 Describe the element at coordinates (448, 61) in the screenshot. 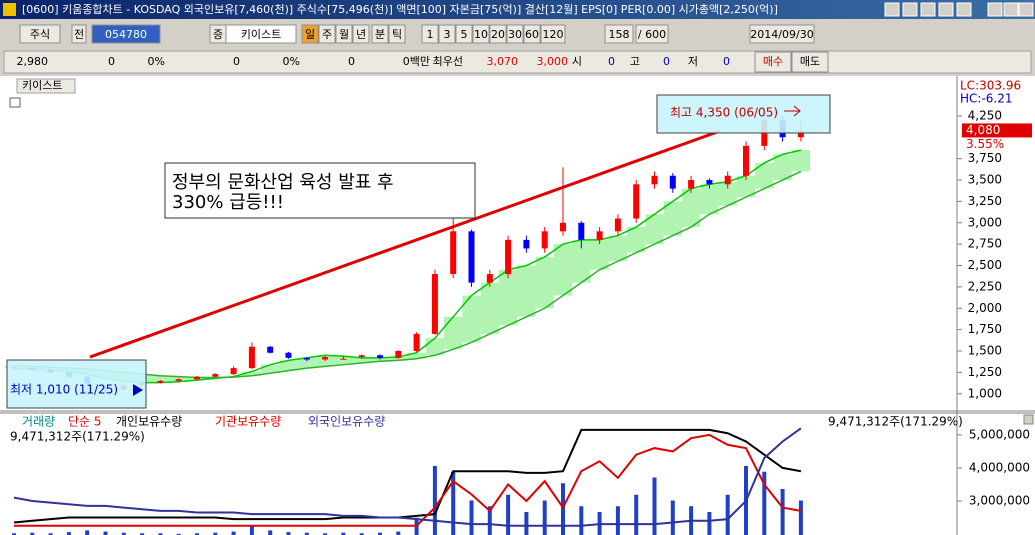

I see `info-value: 최우선` at that location.